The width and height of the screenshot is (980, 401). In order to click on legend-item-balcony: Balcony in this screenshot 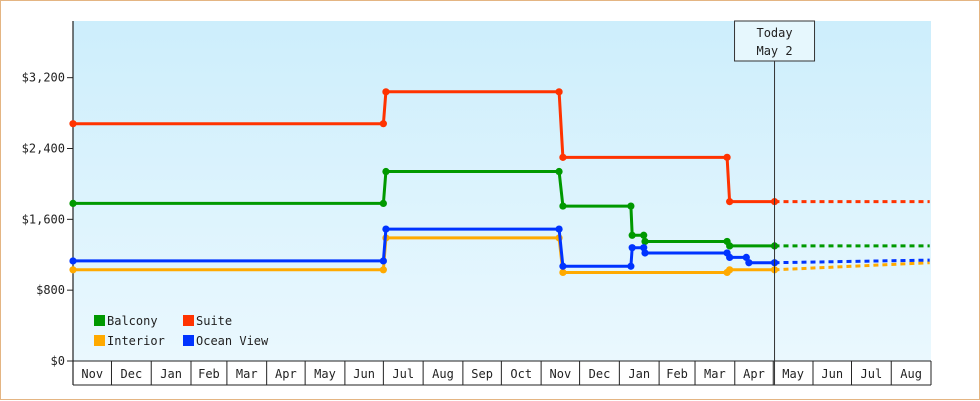, I will do `click(126, 321)`.